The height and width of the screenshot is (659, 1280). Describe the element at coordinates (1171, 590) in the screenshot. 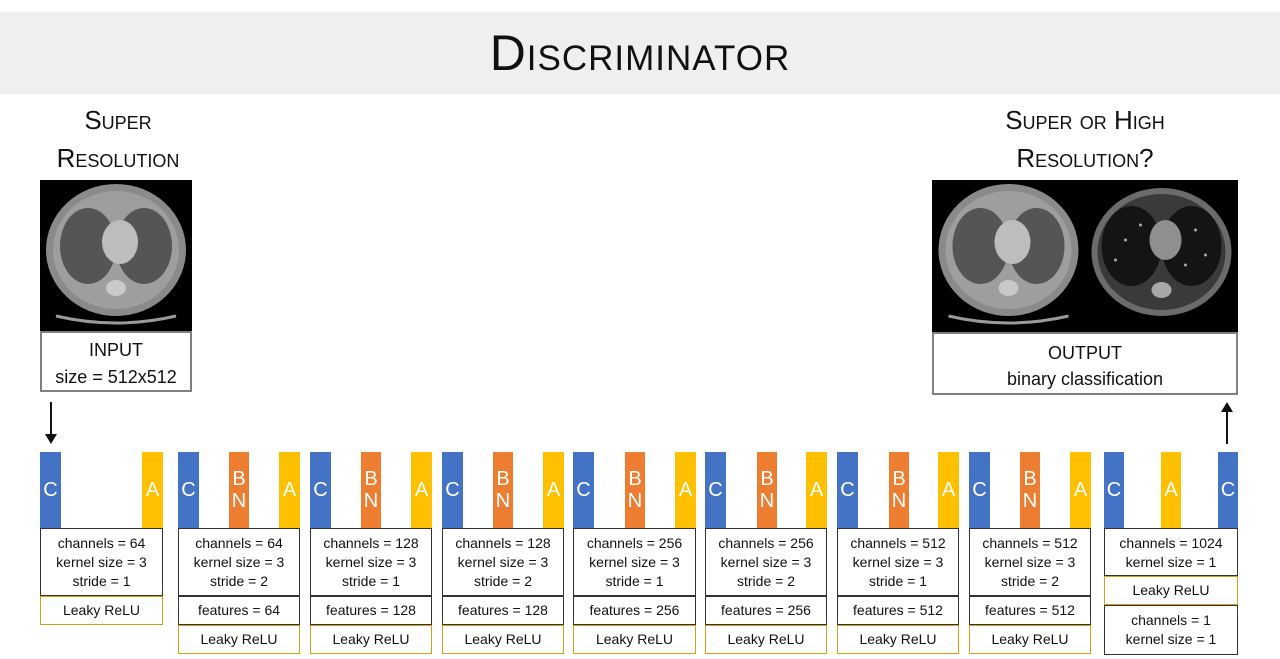

I see `layer9-activation: Leaky ReLU` at that location.